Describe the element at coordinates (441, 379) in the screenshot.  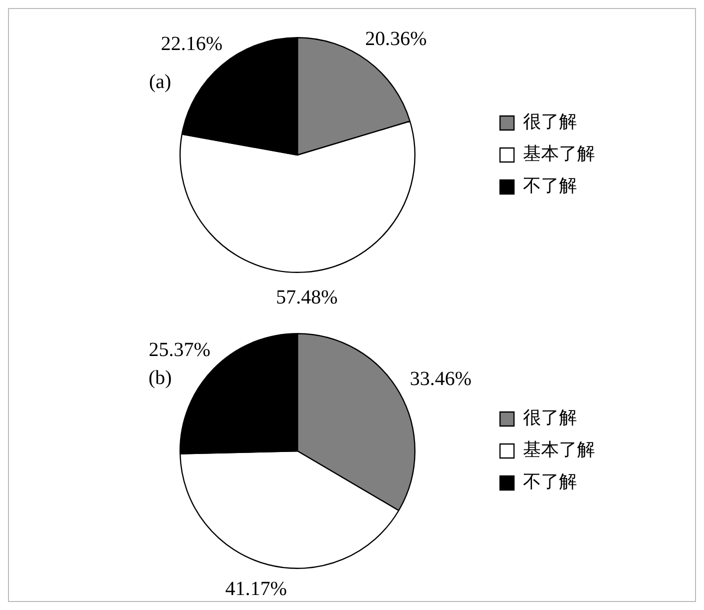
I see `data-label: 33.46%` at that location.